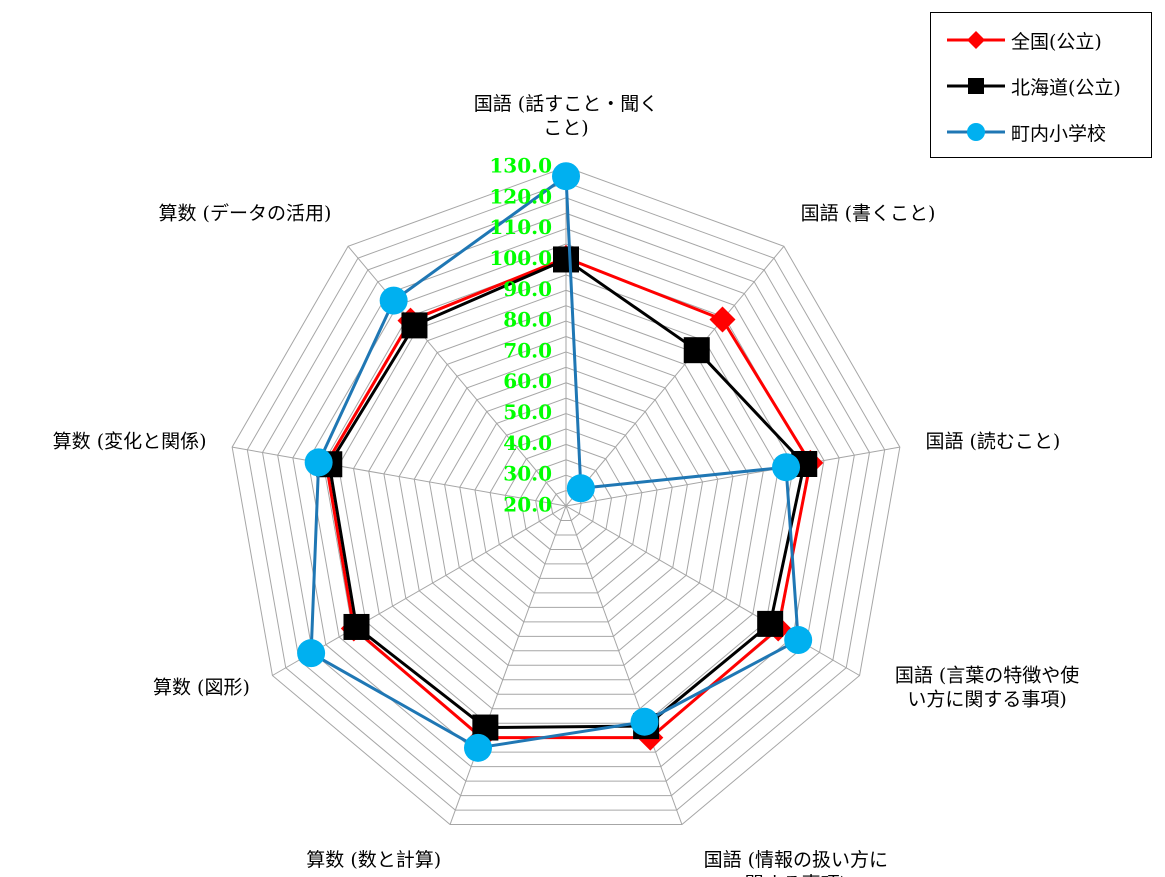  What do you see at coordinates (987, 688) in the screenshot?
I see `category-label: 国語 (言葉の特徴や使い方に関する事項)` at bounding box center [987, 688].